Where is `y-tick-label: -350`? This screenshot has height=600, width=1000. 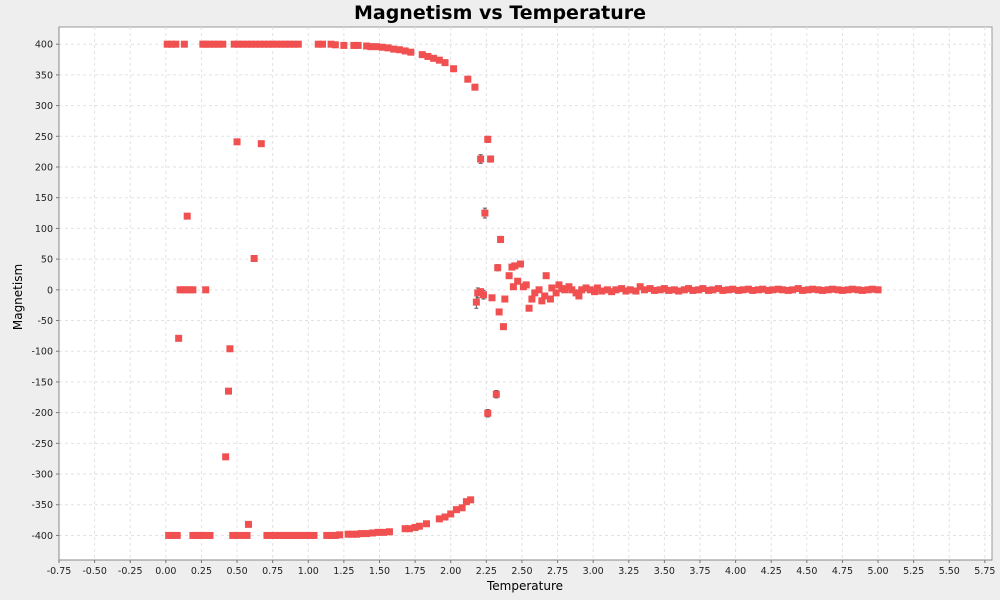
y-tick-label: -350 is located at coordinates (42, 505).